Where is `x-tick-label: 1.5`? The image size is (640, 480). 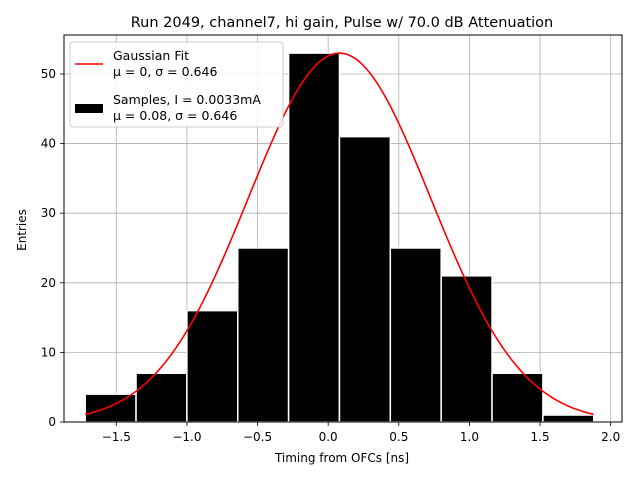 x-tick-label: 1.5 is located at coordinates (540, 437).